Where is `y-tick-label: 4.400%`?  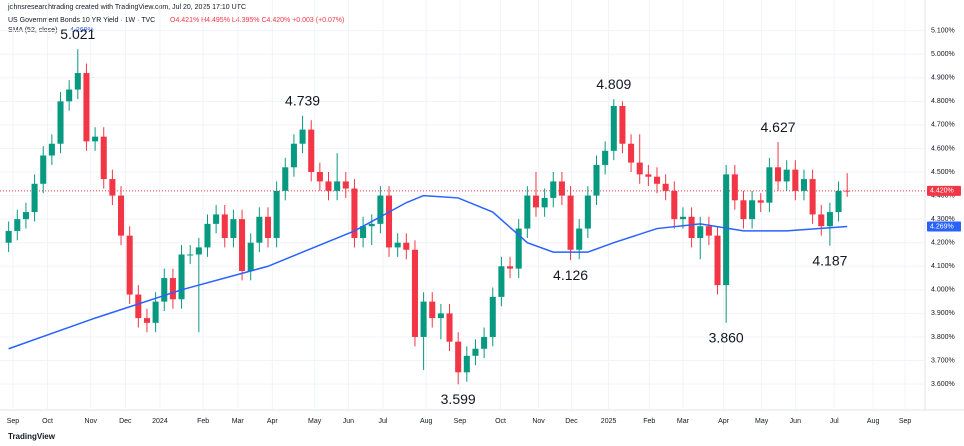 y-tick-label: 4.400% is located at coordinates (943, 195).